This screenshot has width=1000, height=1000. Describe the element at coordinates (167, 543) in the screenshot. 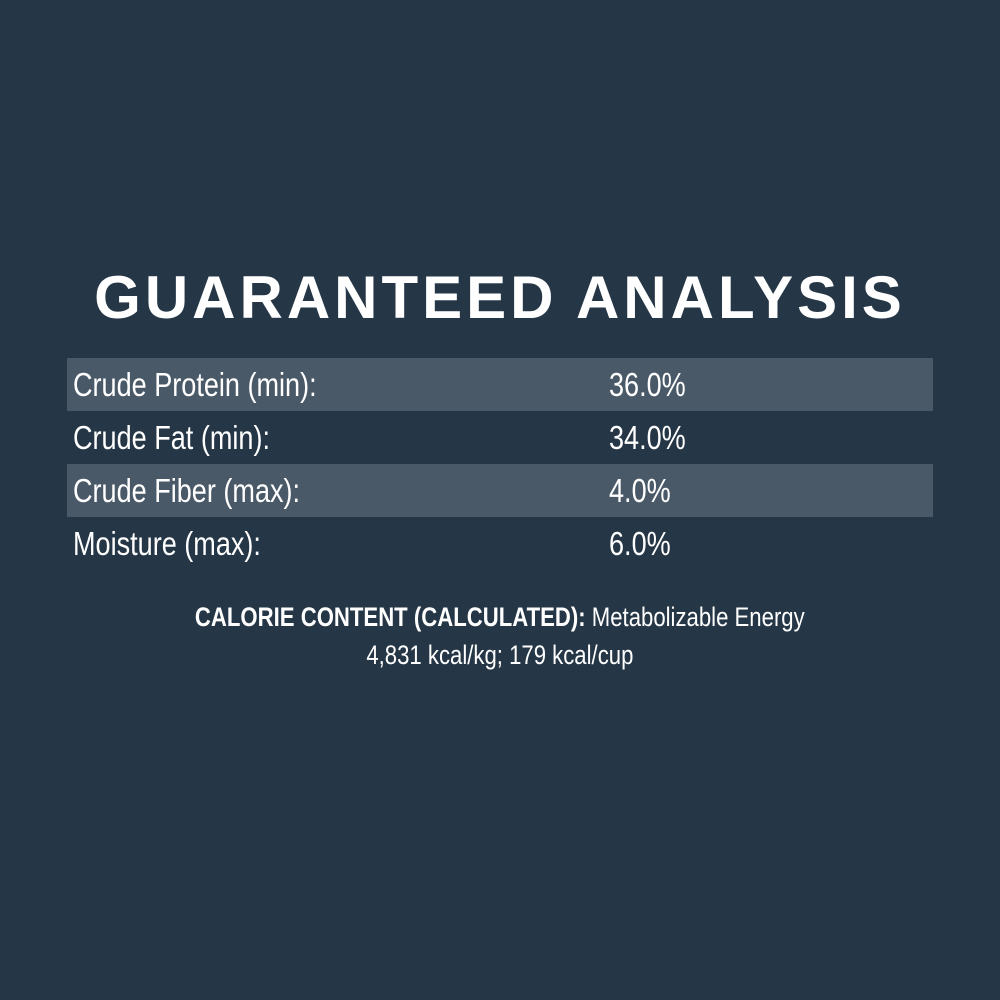

I see `row-label: Moisture (max):` at that location.